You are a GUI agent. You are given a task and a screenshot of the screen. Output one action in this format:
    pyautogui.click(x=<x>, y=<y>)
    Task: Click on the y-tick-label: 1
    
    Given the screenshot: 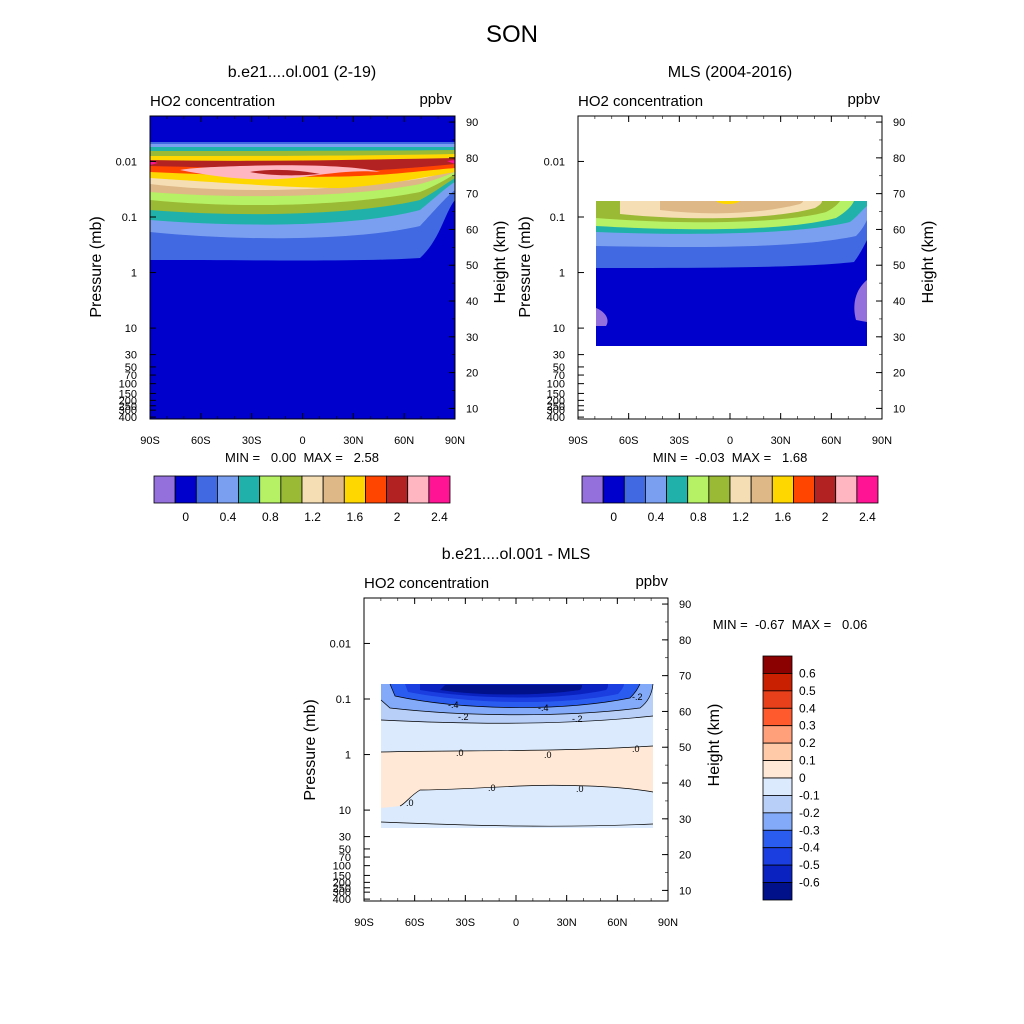 What is the action you would take?
    pyautogui.click(x=348, y=756)
    